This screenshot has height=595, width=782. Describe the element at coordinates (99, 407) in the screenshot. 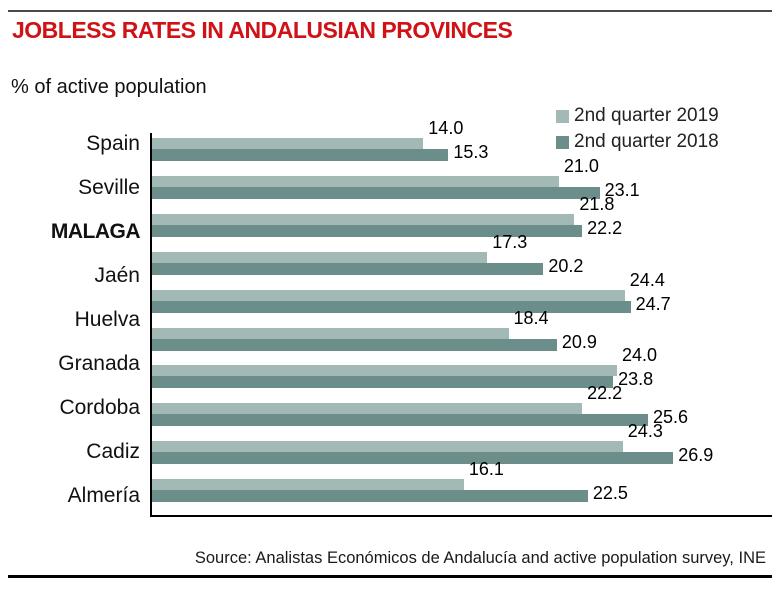

I see `category-label: Cordoba` at that location.